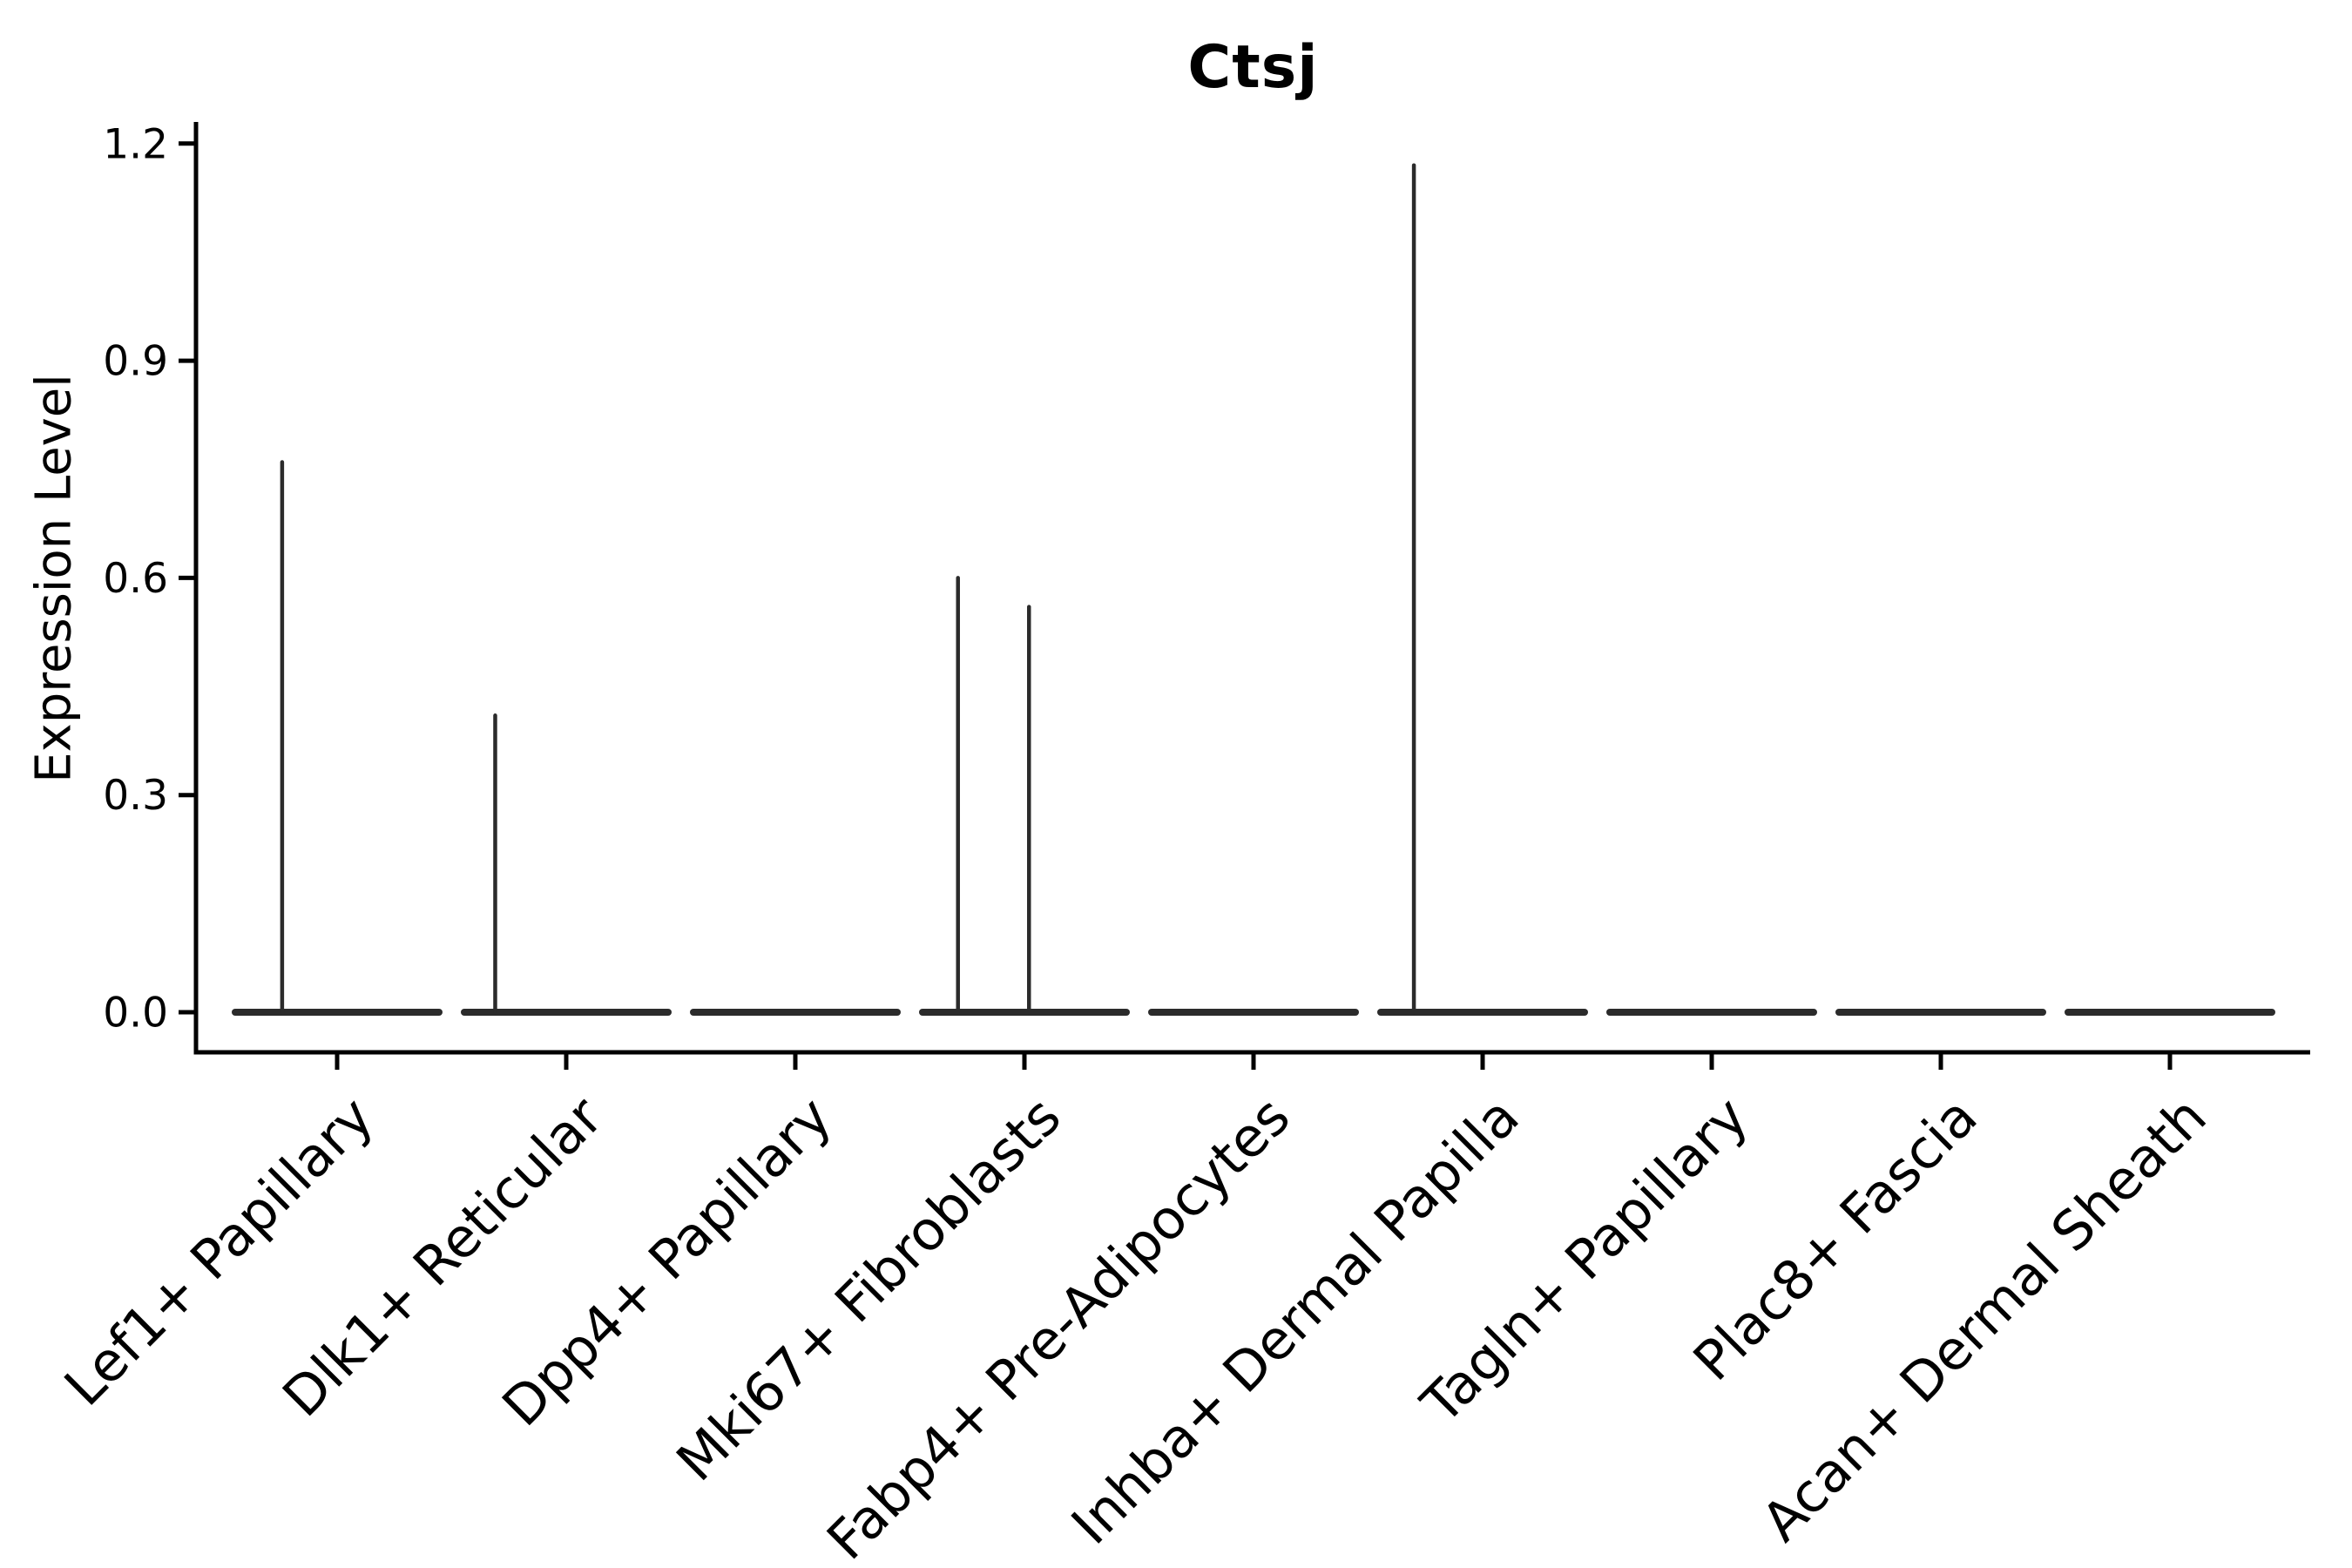  I want to click on y-tick-label: 0.6, so click(135, 579).